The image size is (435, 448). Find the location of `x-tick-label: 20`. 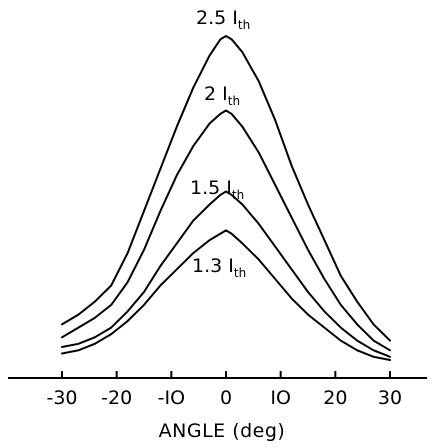

x-tick-label: 20 is located at coordinates (335, 398).